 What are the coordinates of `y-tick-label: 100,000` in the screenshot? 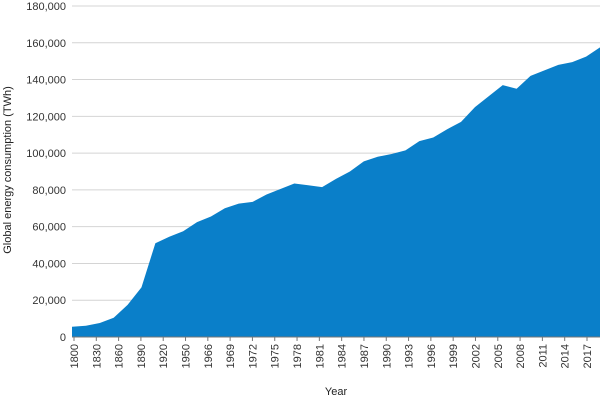 It's located at (46, 154).